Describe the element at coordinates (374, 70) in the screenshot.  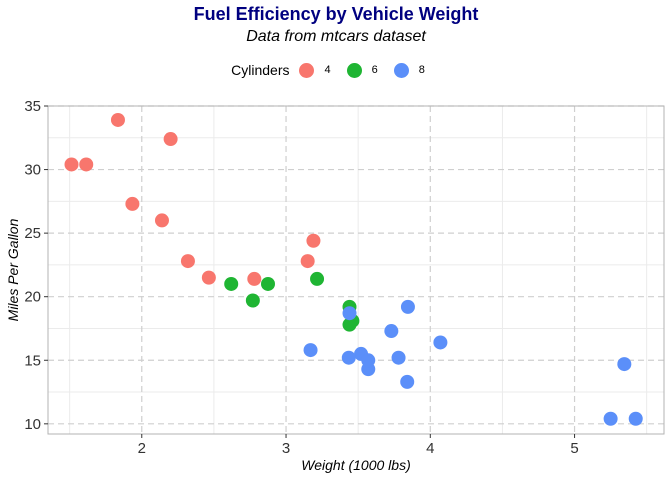
I see `legend-label-6: 6` at that location.